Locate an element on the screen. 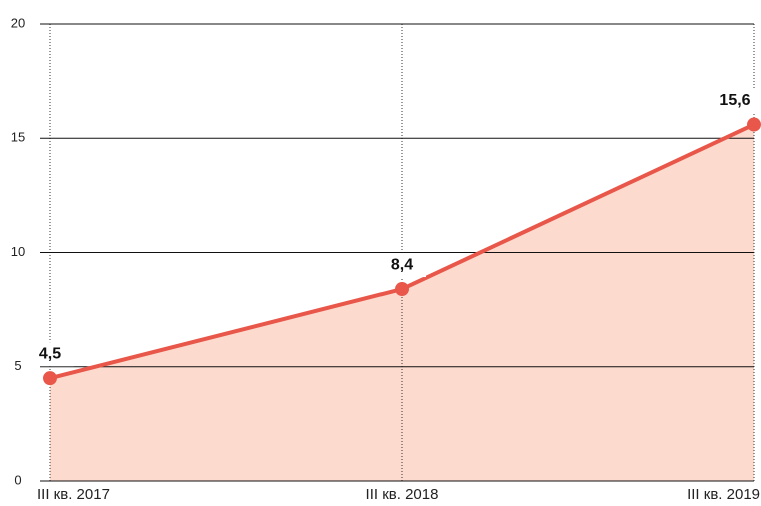 The height and width of the screenshot is (506, 761). y-tick-label: 0 is located at coordinates (17, 479).